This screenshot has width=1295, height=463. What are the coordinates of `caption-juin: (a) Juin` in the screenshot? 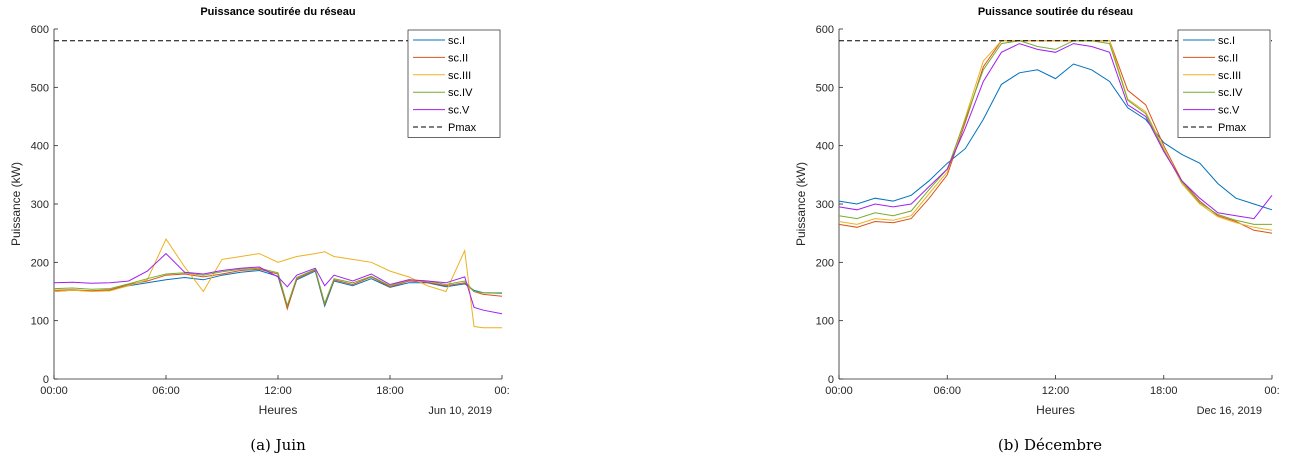 It's located at (278, 445).